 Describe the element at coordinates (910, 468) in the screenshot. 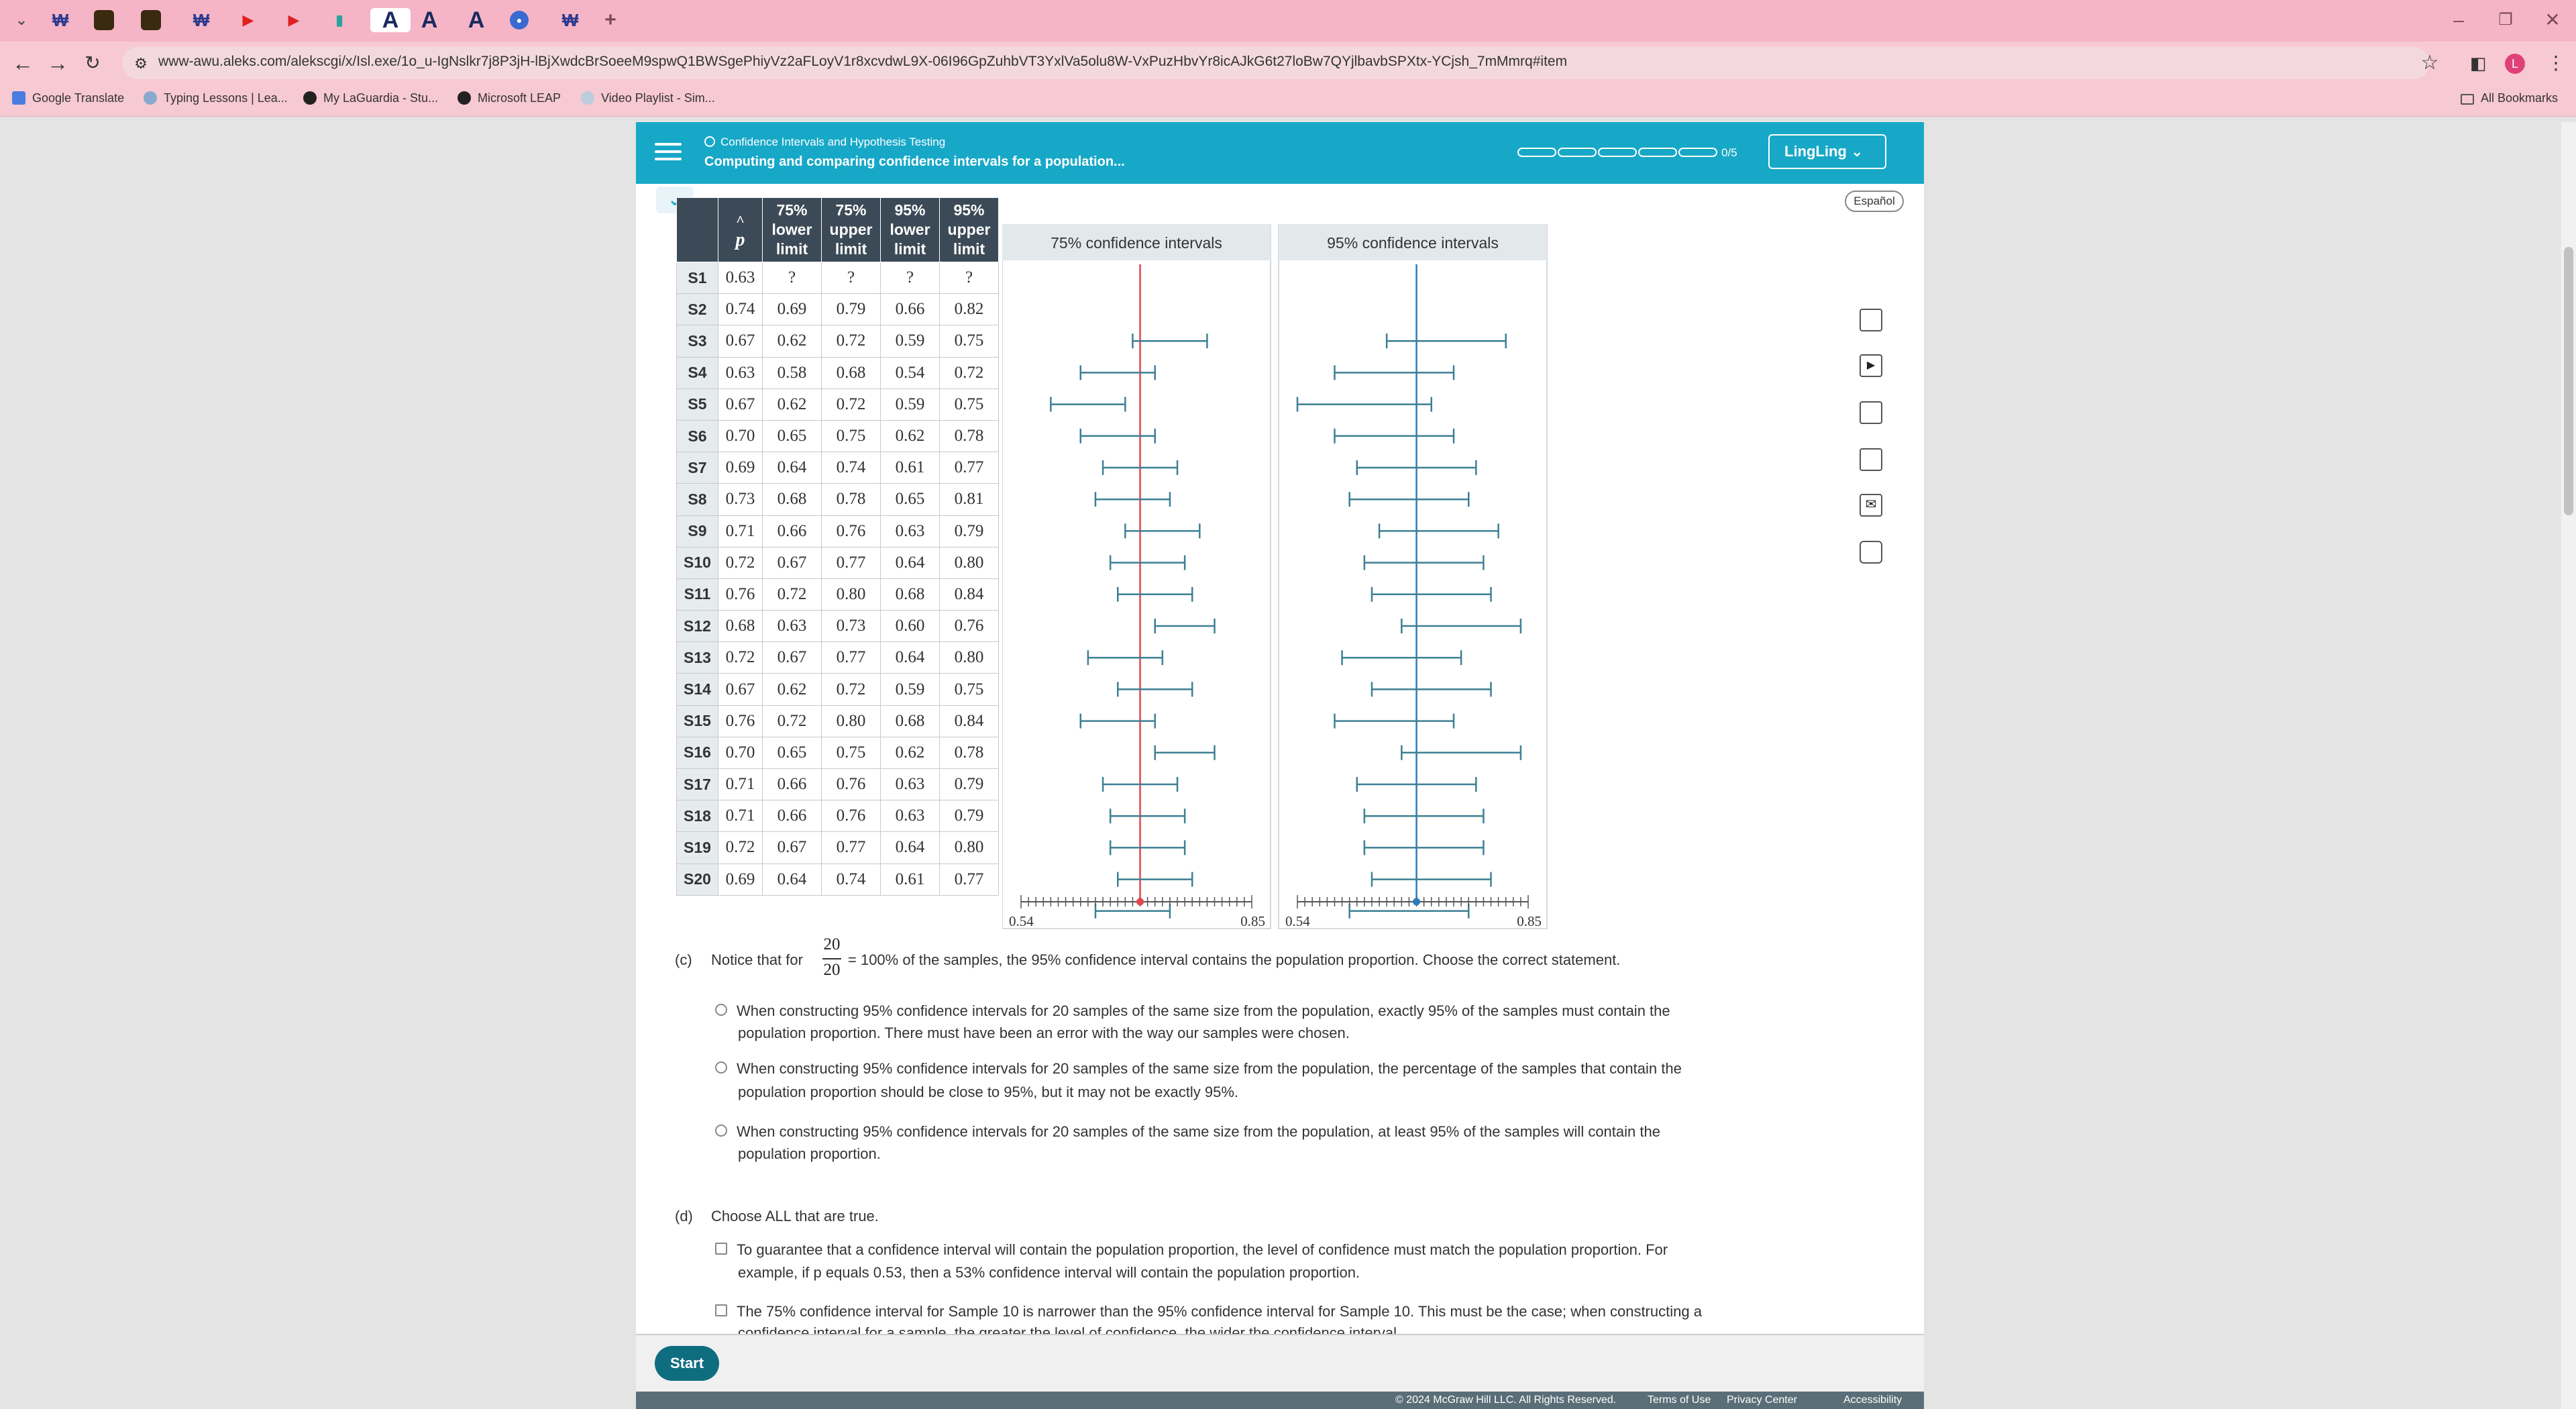

I see `table-cell: 0.61` at that location.